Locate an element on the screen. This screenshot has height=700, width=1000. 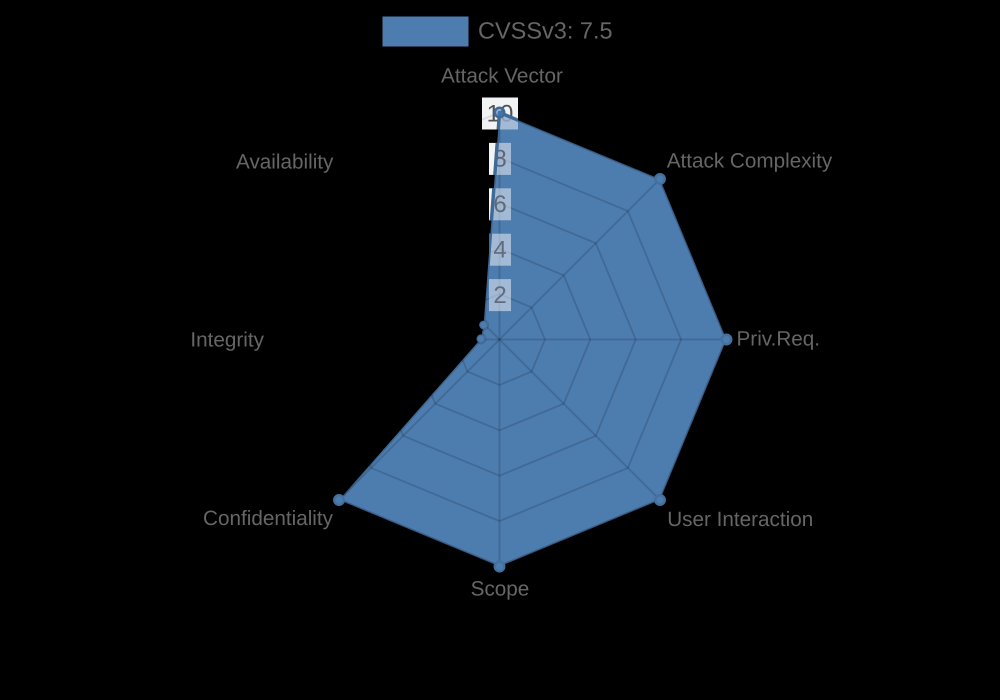
svg-text: CVSSv3: 7.5 is located at coordinates (545, 31).